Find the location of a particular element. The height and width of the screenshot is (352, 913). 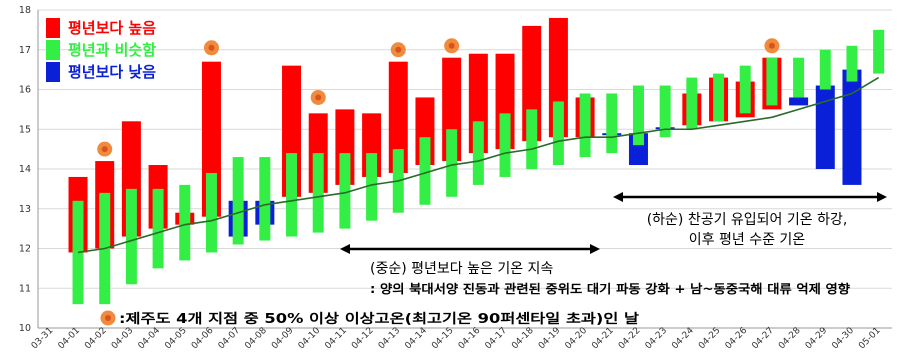

x-tick-label: 04-14 is located at coordinates (416, 337).